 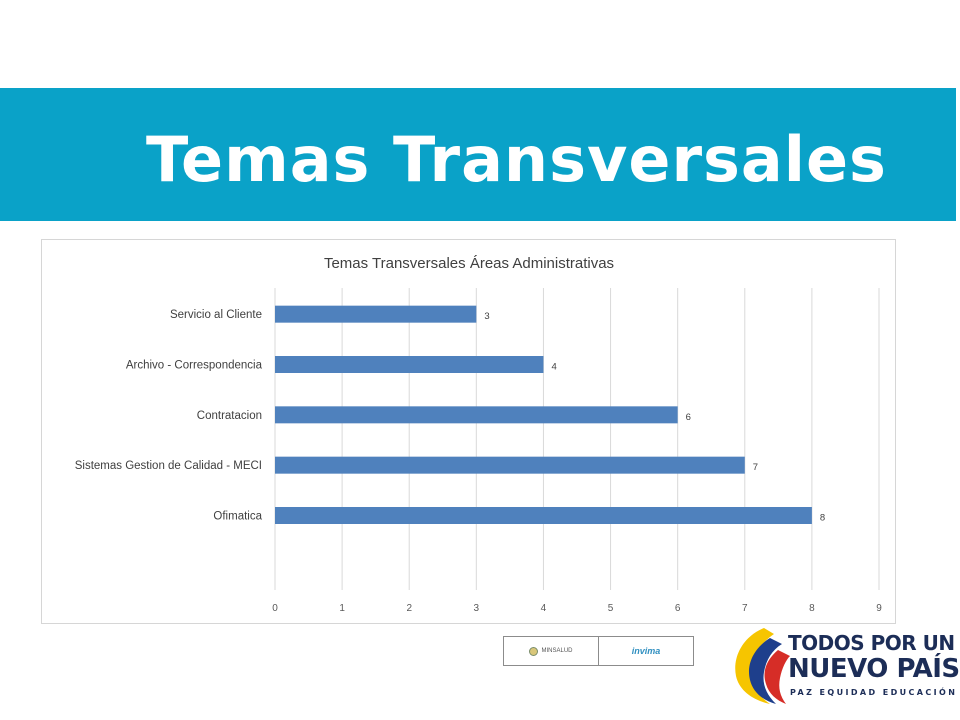 What do you see at coordinates (611, 608) in the screenshot?
I see `x-tick-label: 5` at bounding box center [611, 608].